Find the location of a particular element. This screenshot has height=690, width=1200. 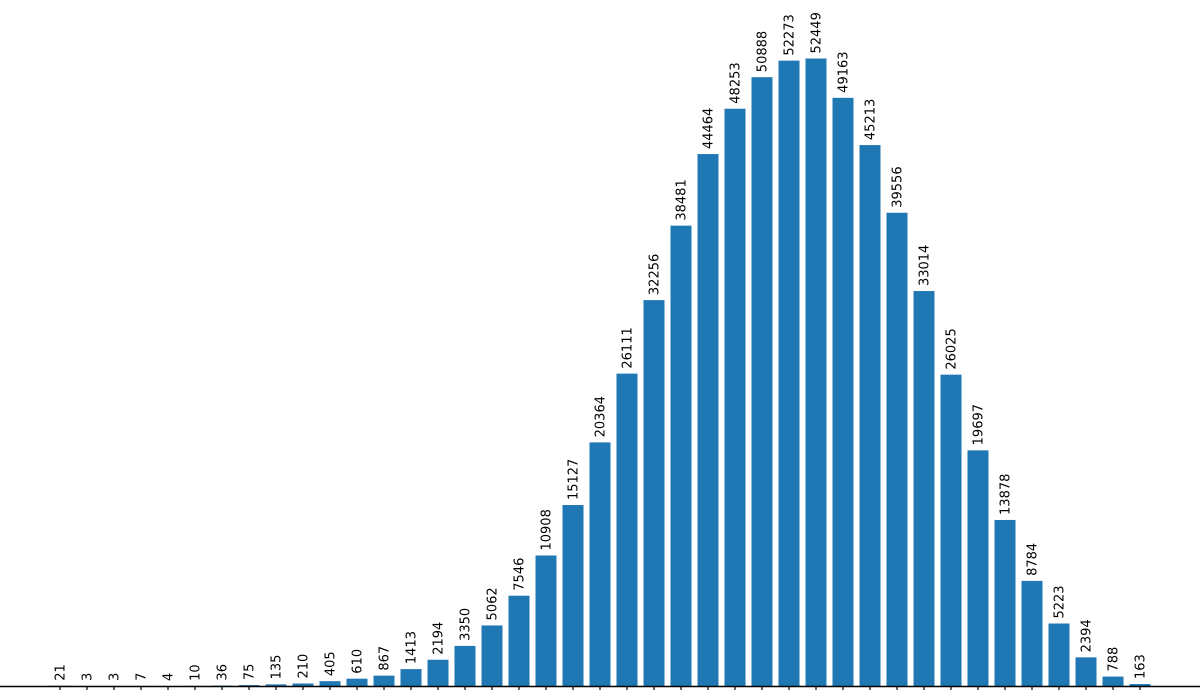

data-label: 2394 is located at coordinates (1087, 635).